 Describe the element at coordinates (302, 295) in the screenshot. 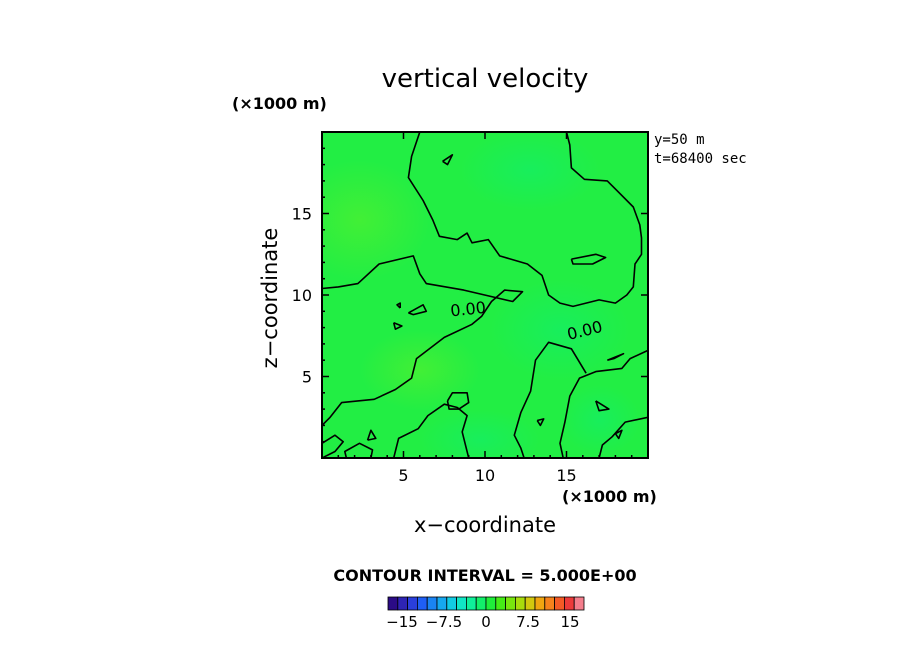

I see `y-tick-label: 10` at that location.